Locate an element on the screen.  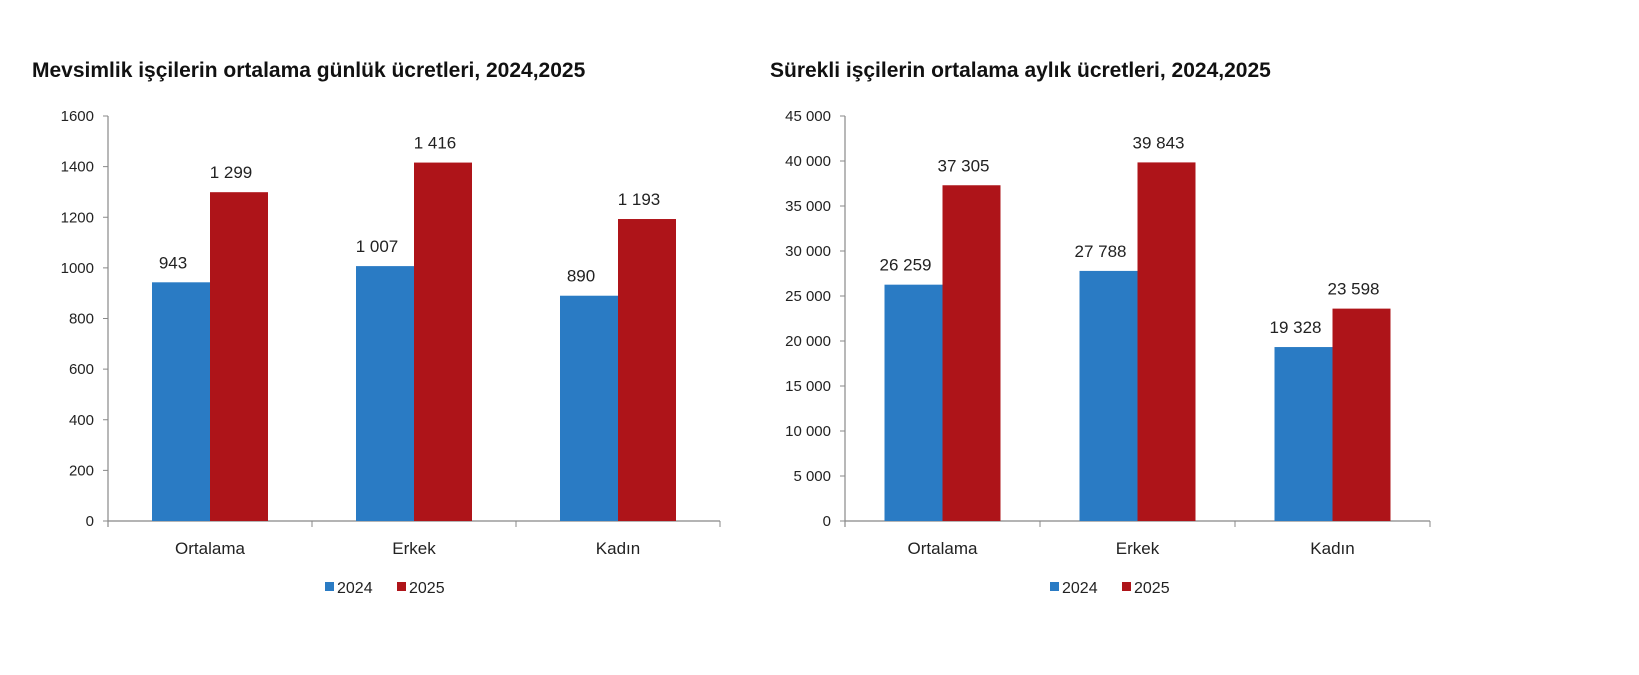
y-tick-label: 10 000 is located at coordinates (808, 431).